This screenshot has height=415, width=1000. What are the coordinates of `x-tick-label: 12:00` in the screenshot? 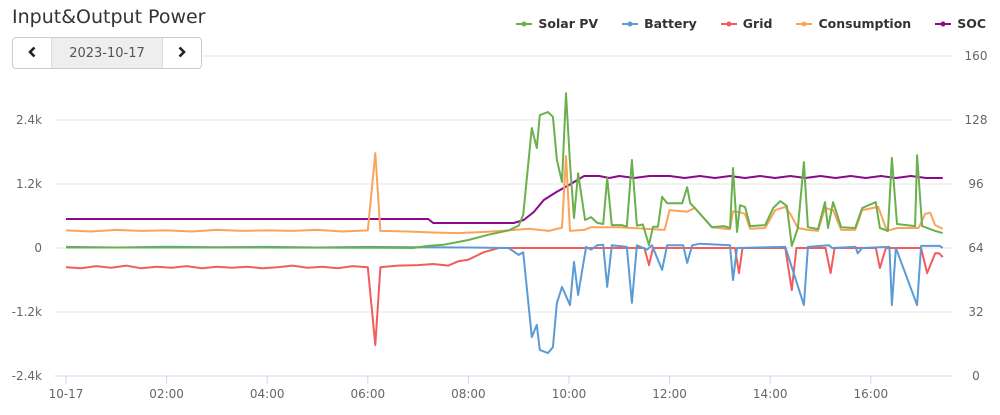 It's located at (669, 394).